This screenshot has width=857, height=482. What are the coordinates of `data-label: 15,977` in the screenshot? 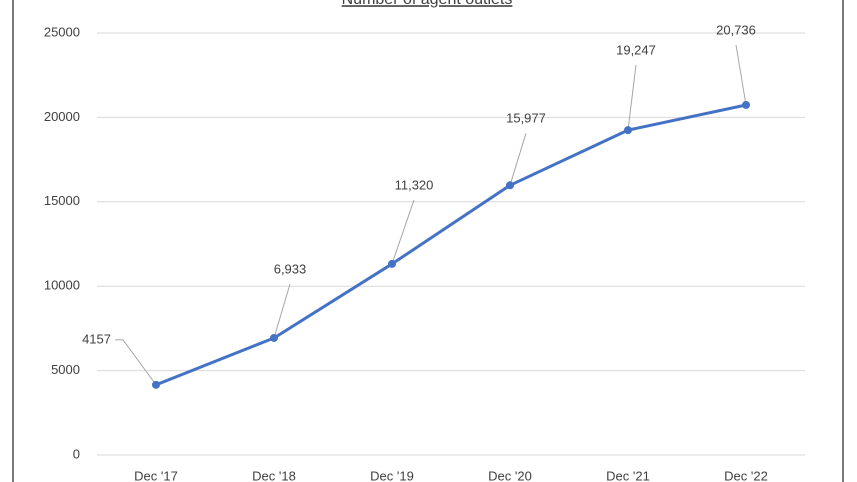 It's located at (526, 118).